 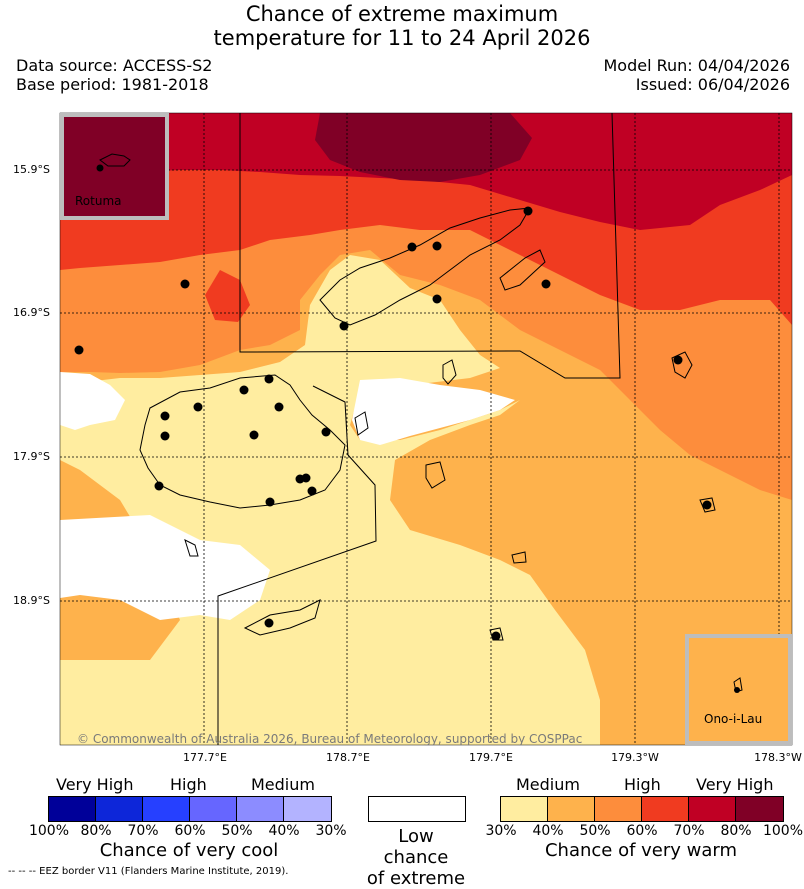 I want to click on model-run: Model Run: 04/04/2026, so click(x=697, y=65).